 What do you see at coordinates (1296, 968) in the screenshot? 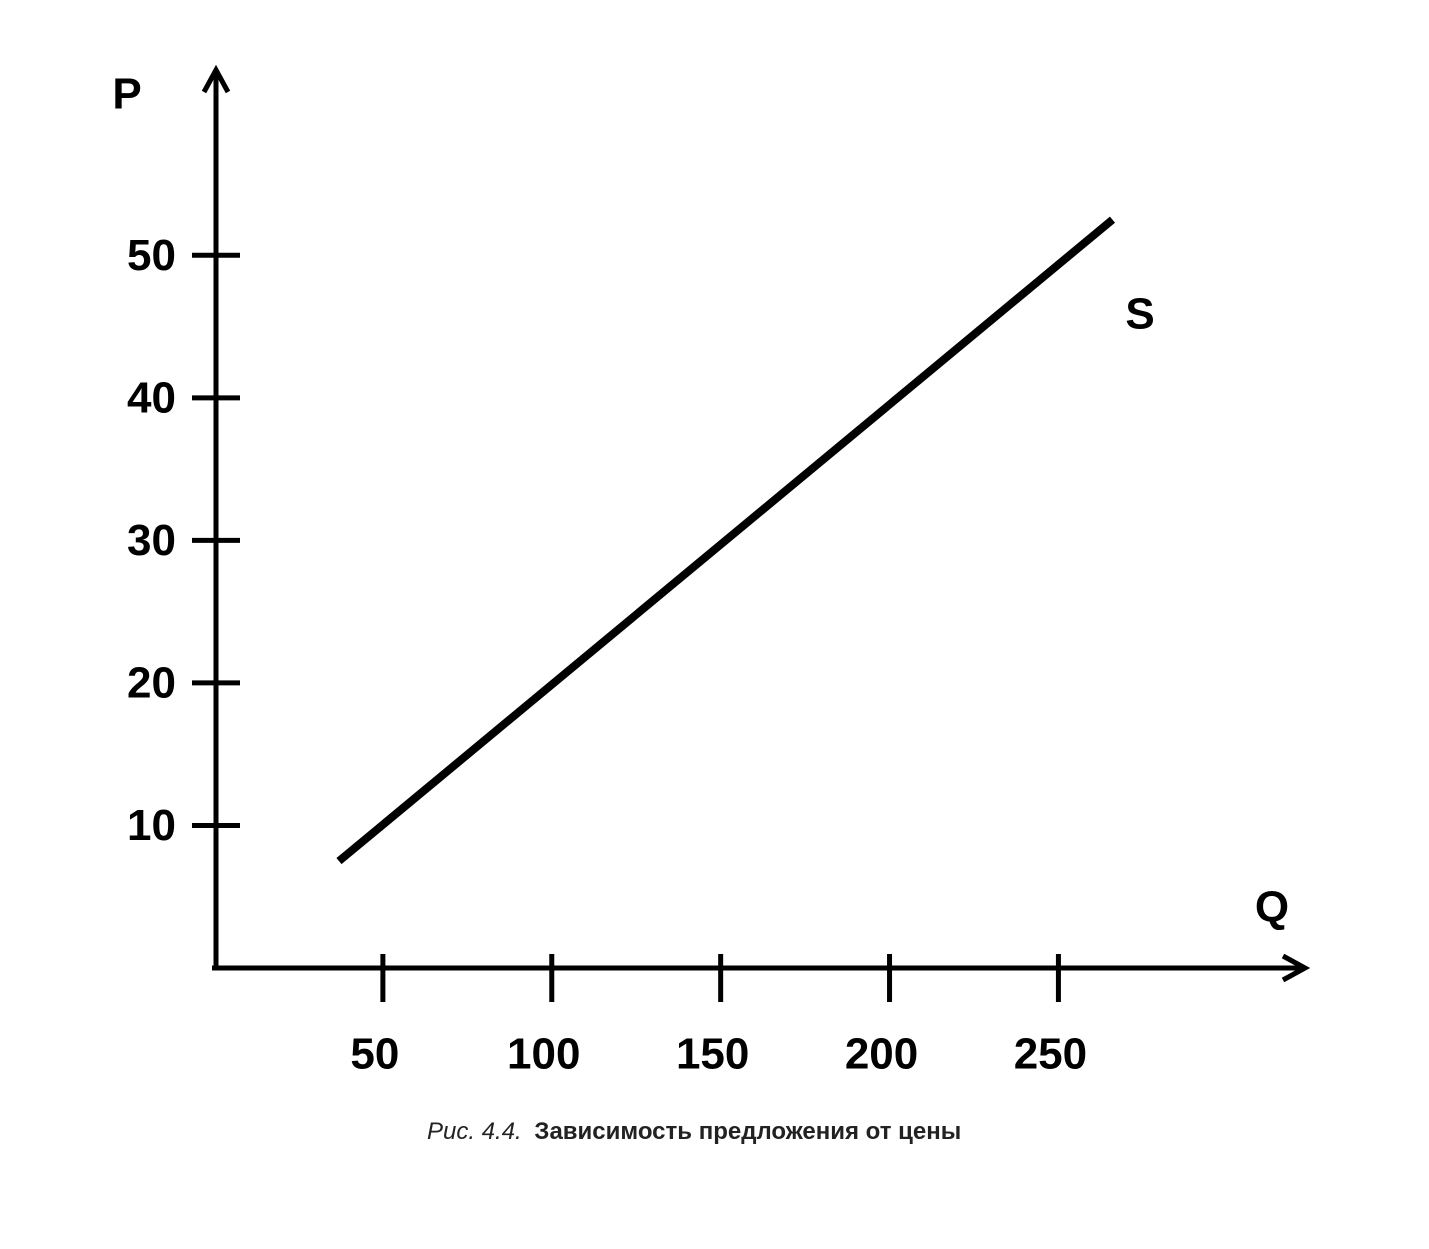
I see `x-axis-arrow` at bounding box center [1296, 968].